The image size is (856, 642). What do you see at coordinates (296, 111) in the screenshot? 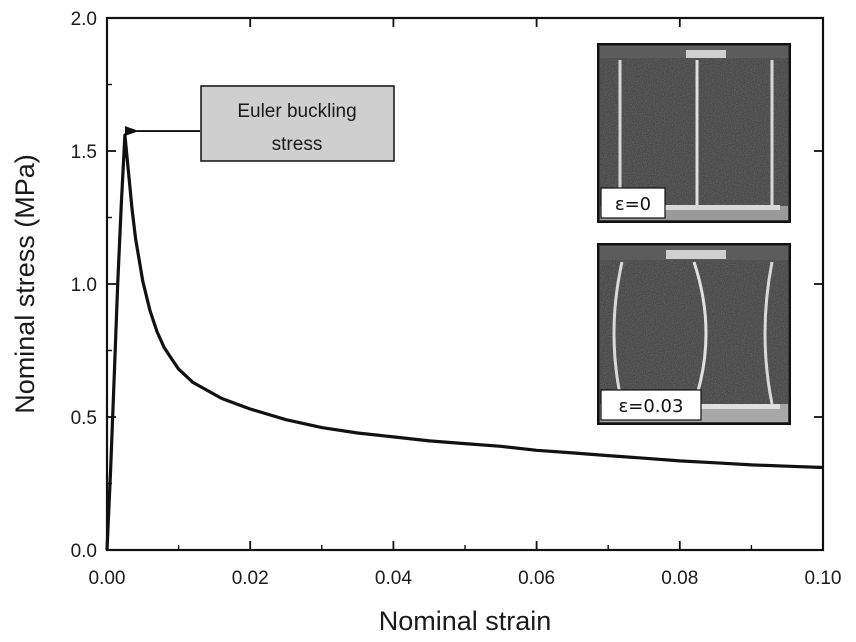
I see `annotation-text-line-1: Euler buckling` at bounding box center [296, 111].